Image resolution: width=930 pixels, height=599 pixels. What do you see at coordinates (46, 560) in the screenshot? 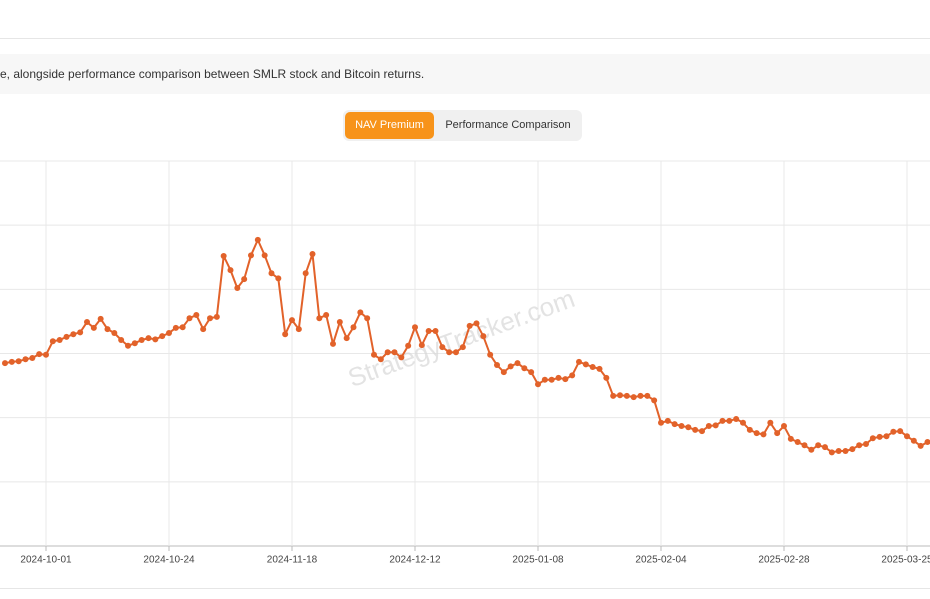
I see `x-tick-label: 2024-10-01` at bounding box center [46, 560].